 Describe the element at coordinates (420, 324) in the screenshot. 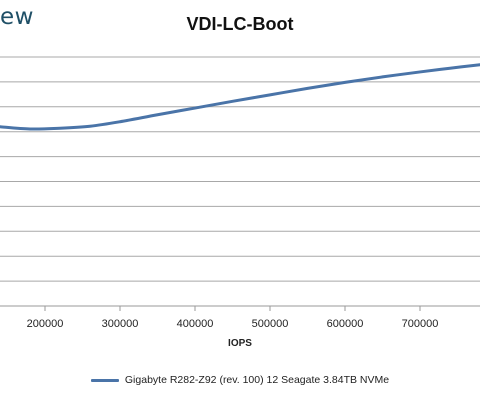

I see `x-tick-label: 700000` at that location.